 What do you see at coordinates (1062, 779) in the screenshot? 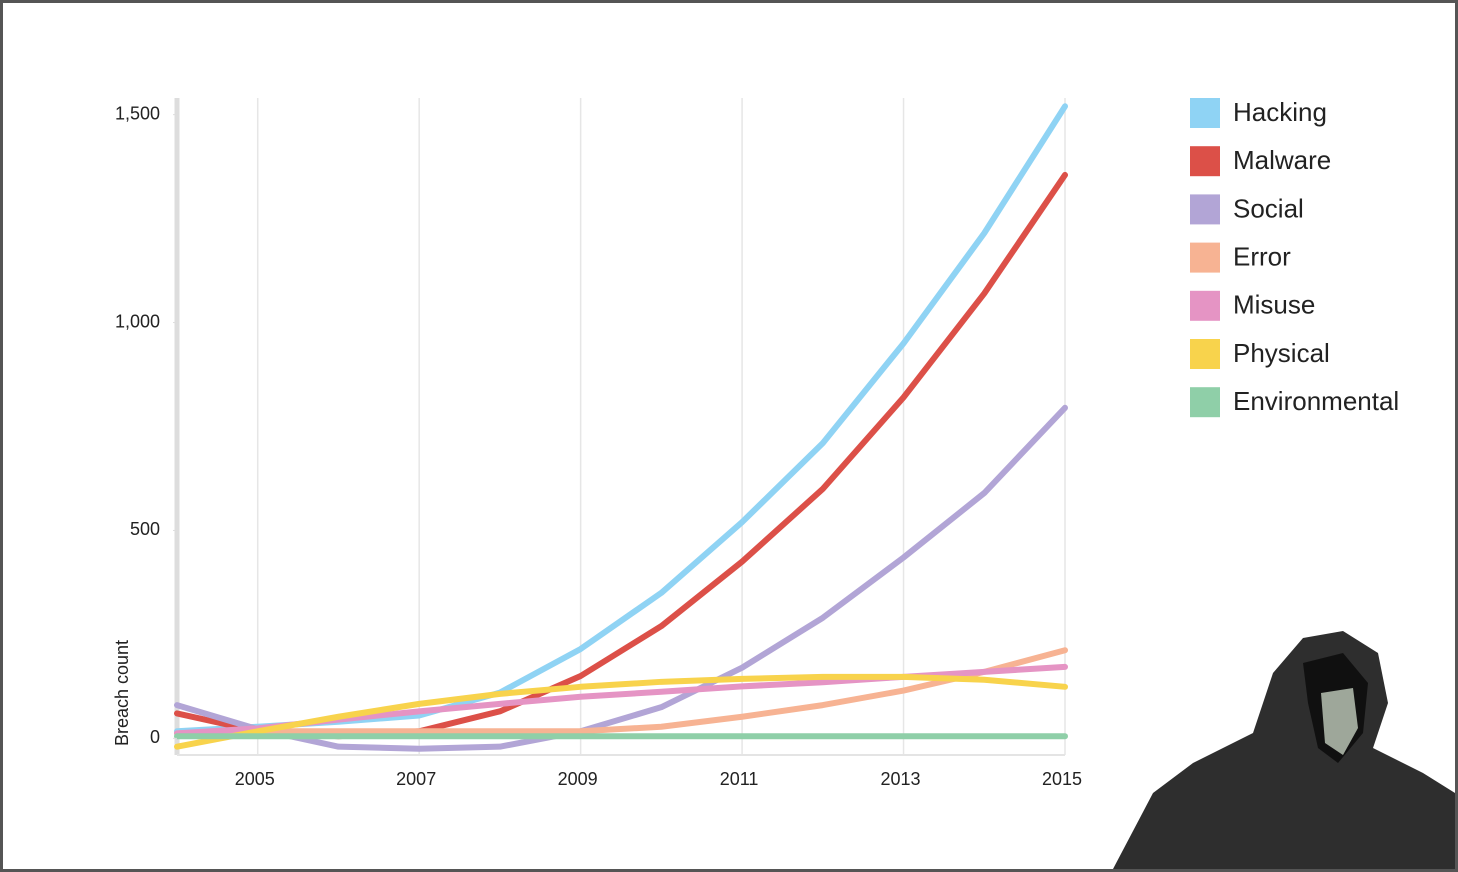
I see `x-tick-label: 2015` at bounding box center [1062, 779].